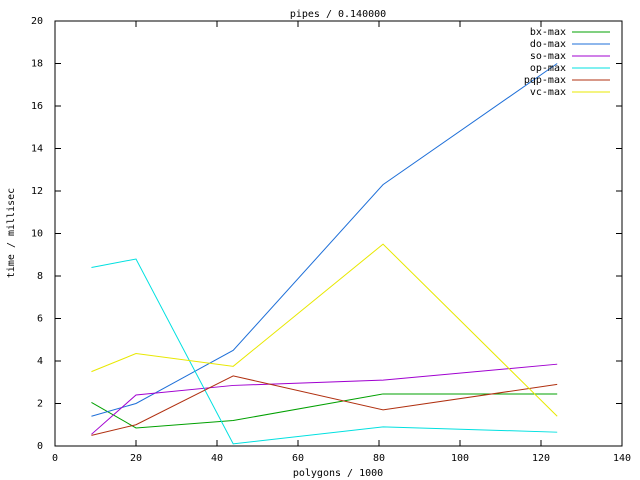 This screenshot has width=640, height=480. Describe the element at coordinates (548, 68) in the screenshot. I see `legend-label: op-max` at that location.